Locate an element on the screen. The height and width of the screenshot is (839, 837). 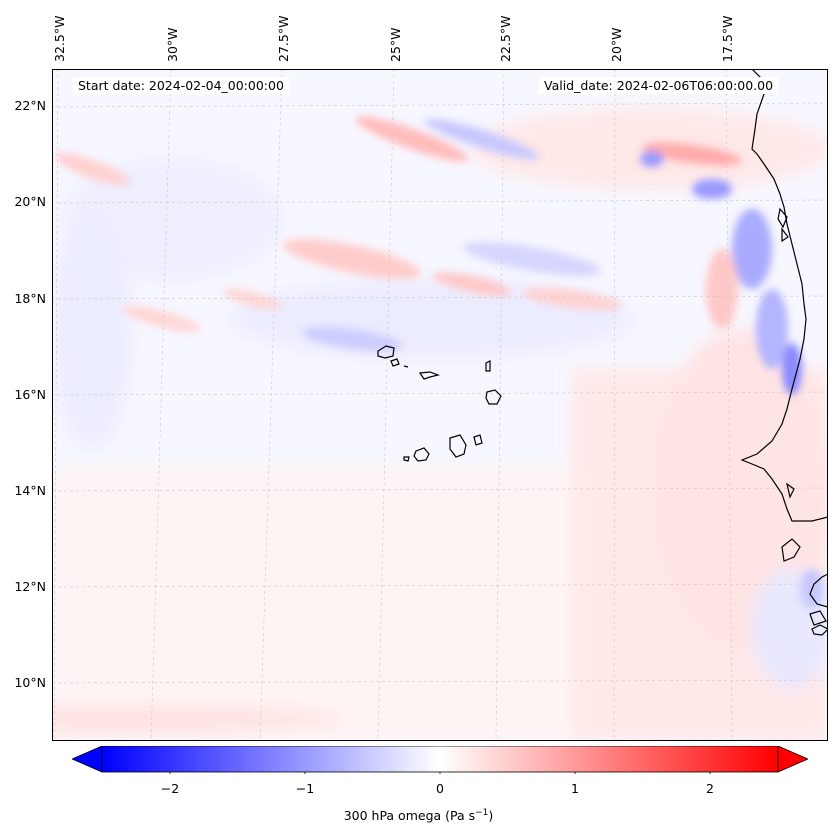
lat-label-10n: 10°N is located at coordinates (30, 682).